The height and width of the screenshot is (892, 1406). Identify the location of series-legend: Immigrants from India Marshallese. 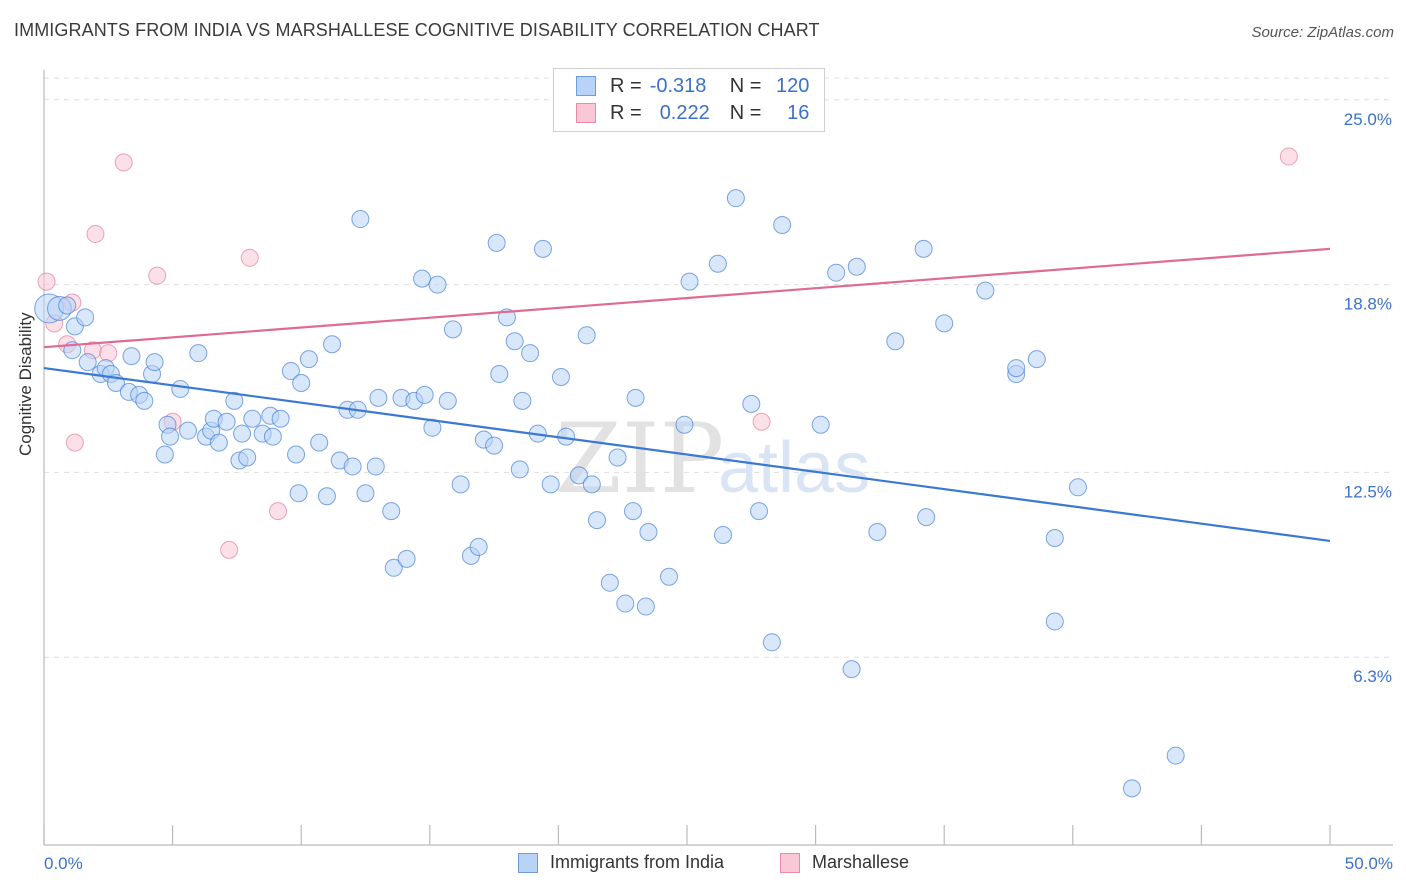
(703, 865).